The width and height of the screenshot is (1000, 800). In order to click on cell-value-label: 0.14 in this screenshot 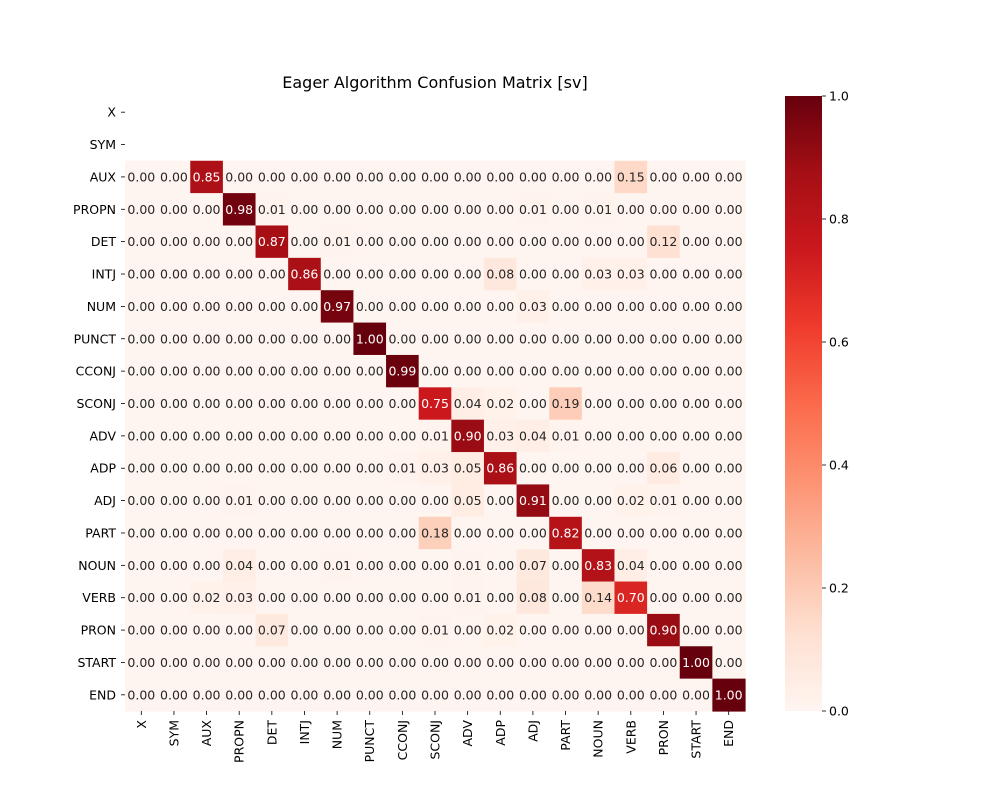, I will do `click(598, 597)`.